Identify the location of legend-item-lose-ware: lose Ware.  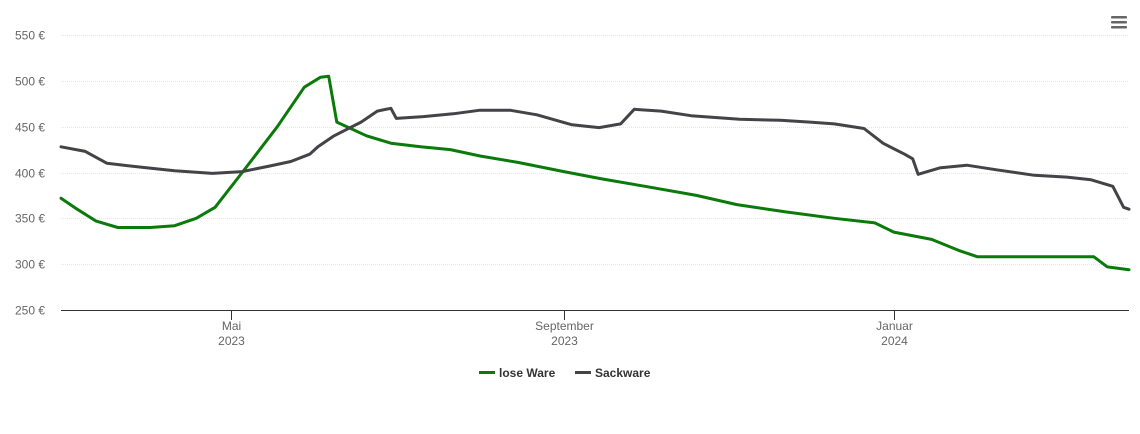
(517, 373).